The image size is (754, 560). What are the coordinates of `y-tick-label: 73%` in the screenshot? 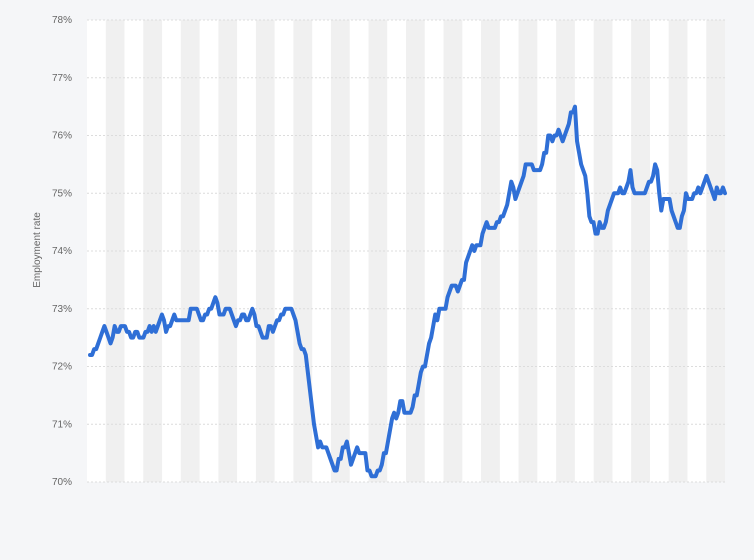 It's located at (62, 309).